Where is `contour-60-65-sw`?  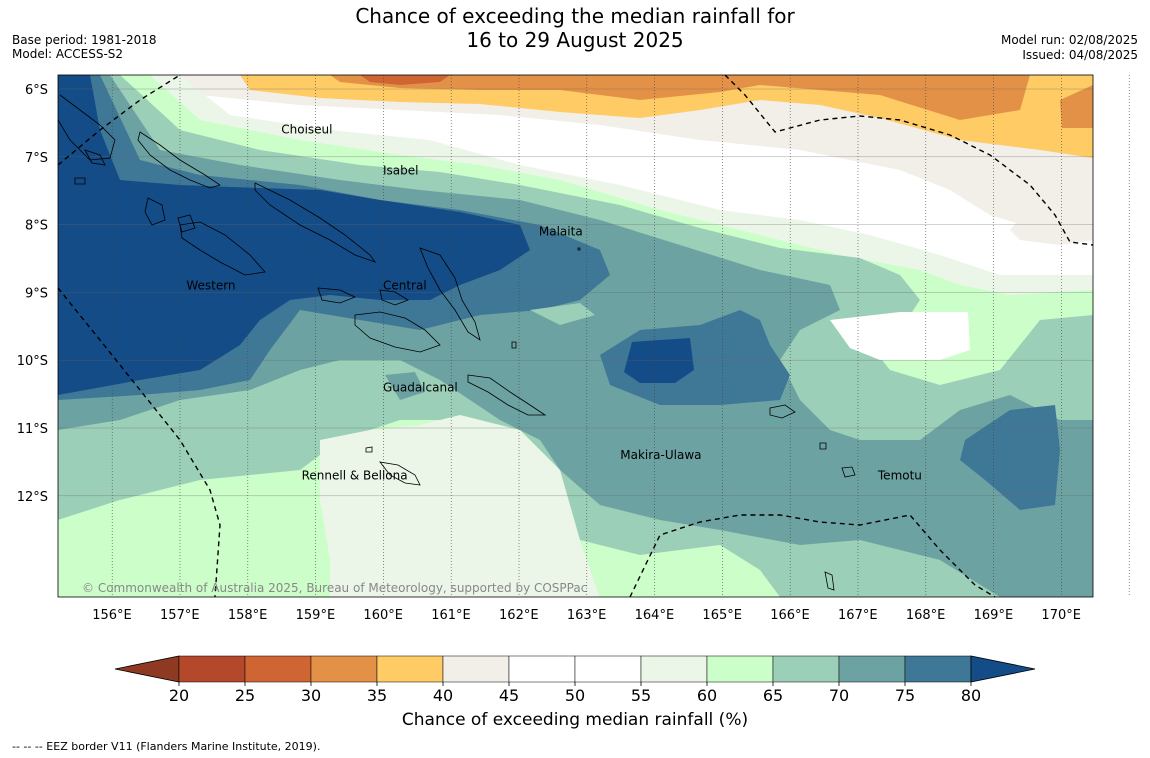
contour-60-65-sw is located at coordinates (194, 538).